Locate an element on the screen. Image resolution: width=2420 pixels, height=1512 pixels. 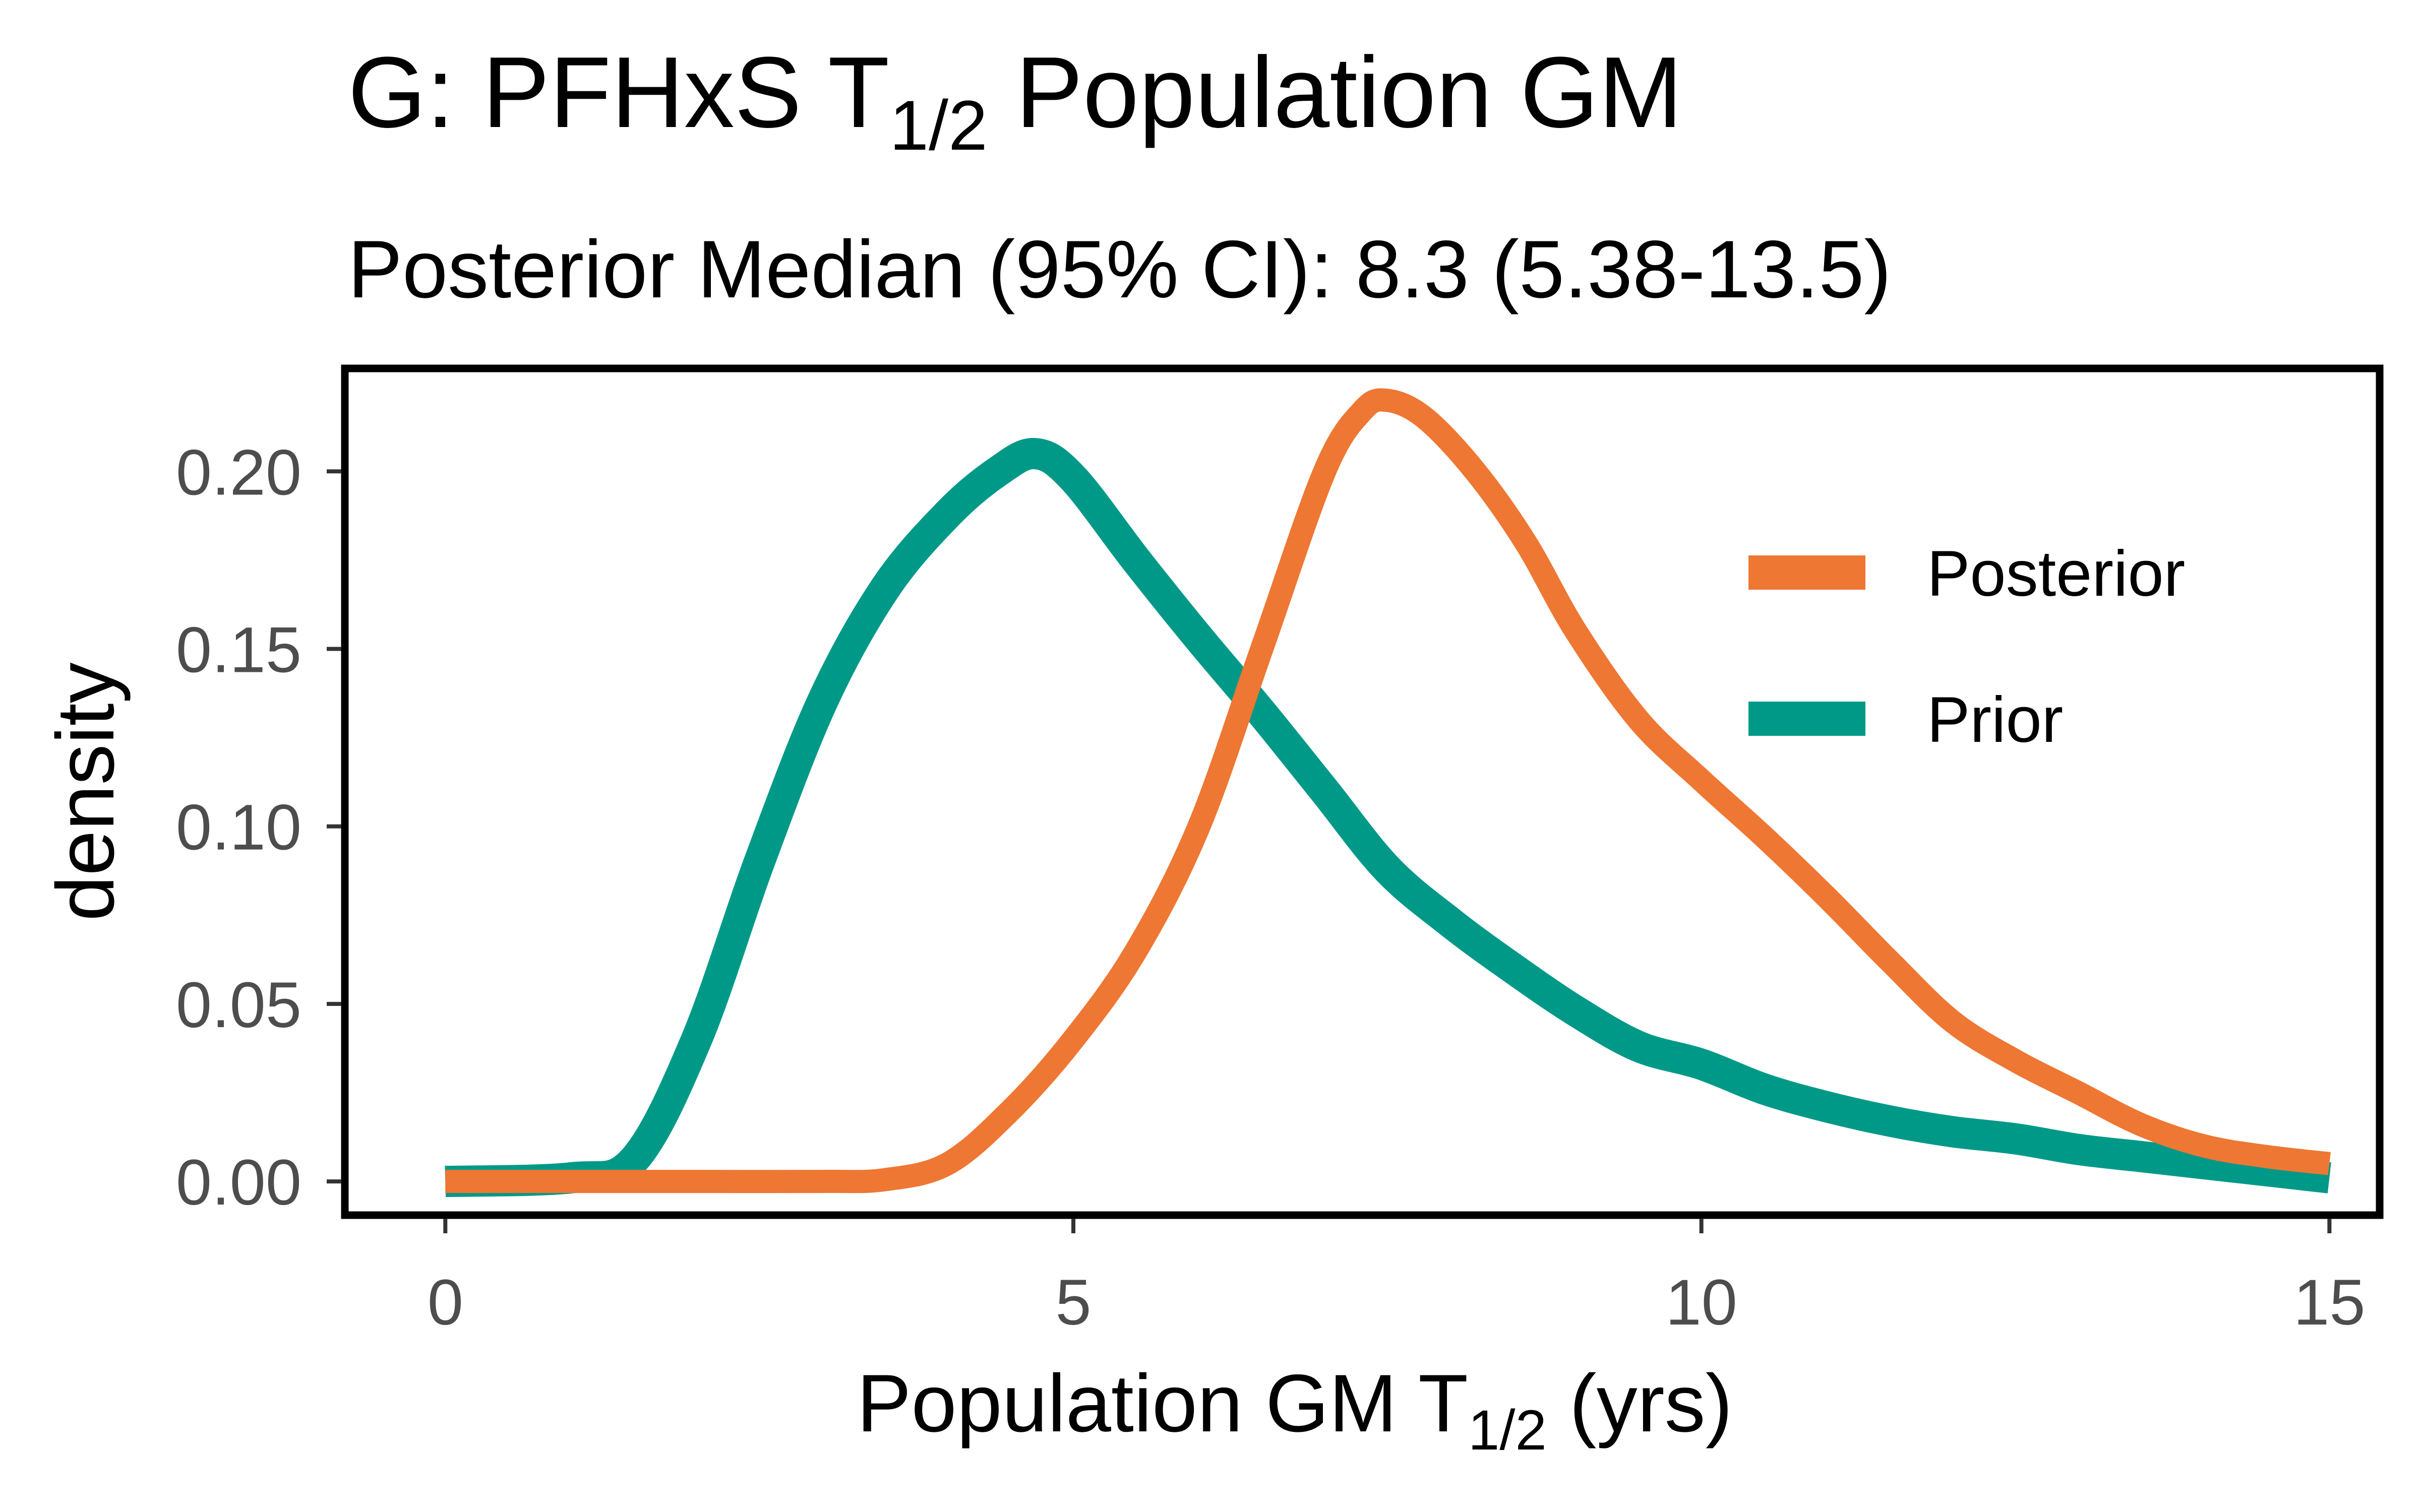
x-axis-label: Population GM T1/2 (yrs) is located at coordinates (1294, 1410).